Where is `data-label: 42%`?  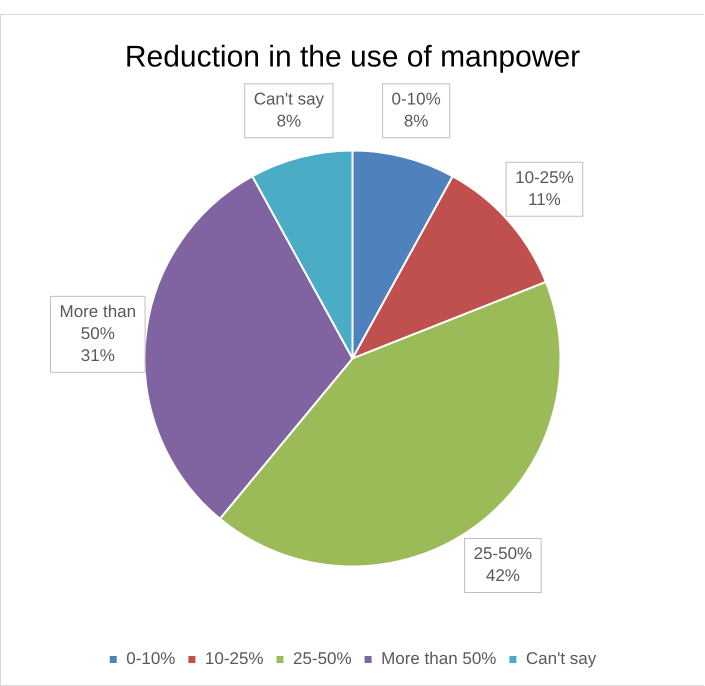 data-label: 42% is located at coordinates (503, 576).